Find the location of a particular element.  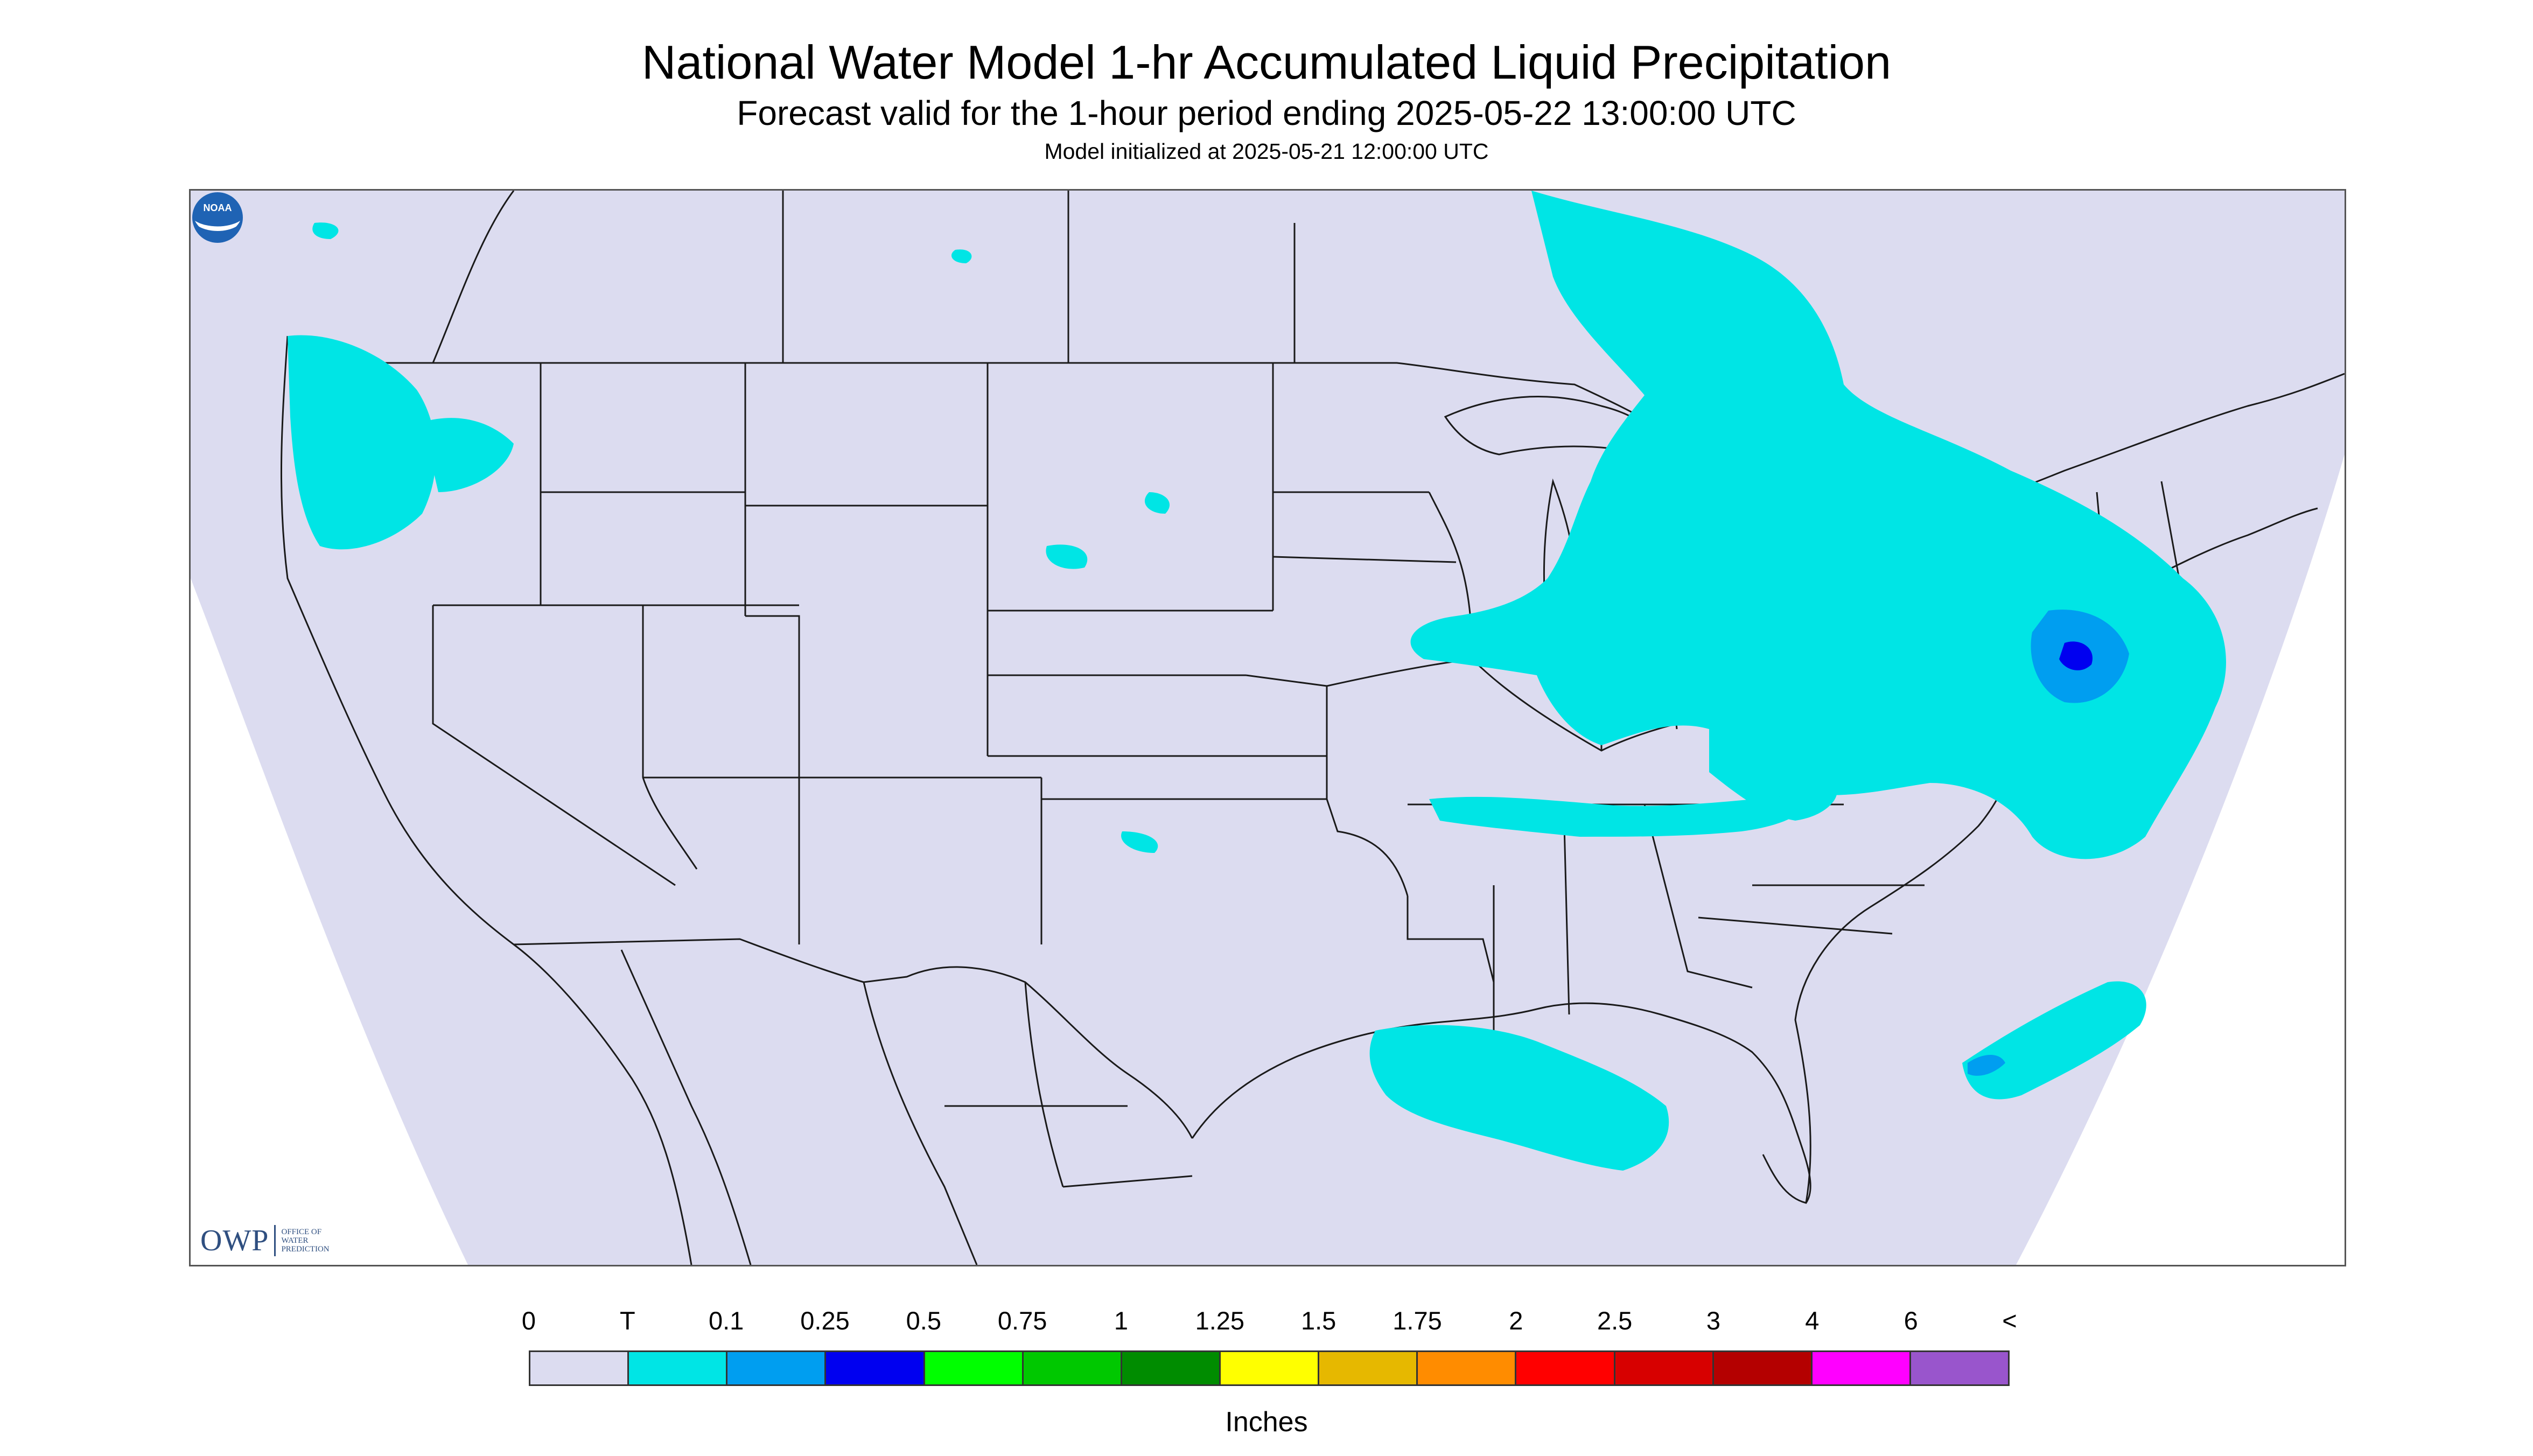

precip-northern-plains is located at coordinates (1157, 503).